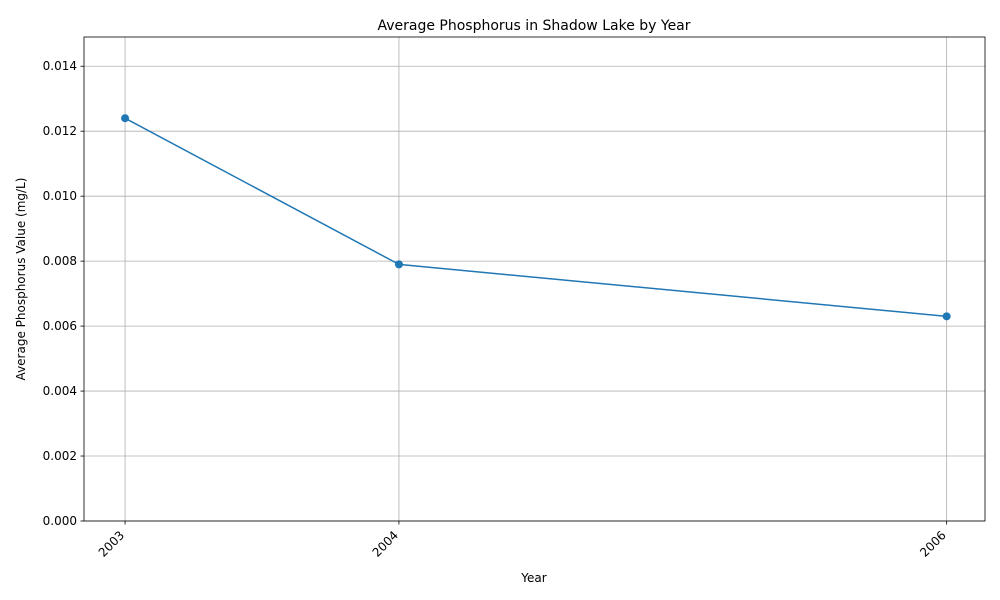 This screenshot has width=1000, height=600. What do you see at coordinates (522, 540) in the screenshot?
I see `x-axis-ticks: 2003 2004 2006` at bounding box center [522, 540].